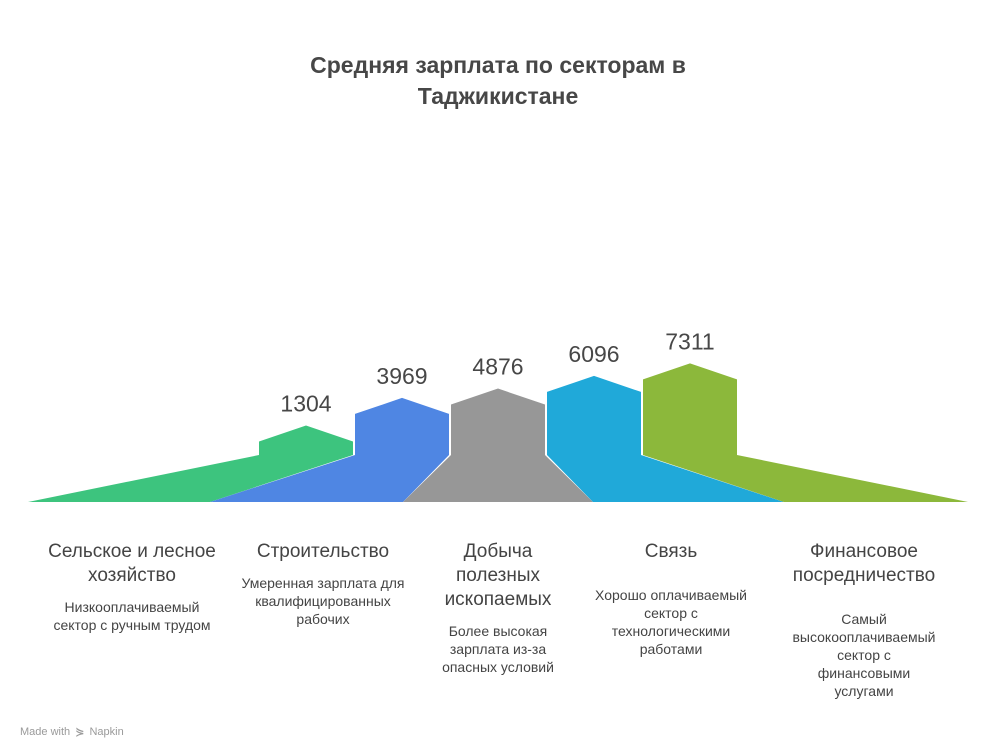 The image size is (996, 756). What do you see at coordinates (498, 575) in the screenshot?
I see `category-name: Добыча полезных ископаемых` at bounding box center [498, 575].